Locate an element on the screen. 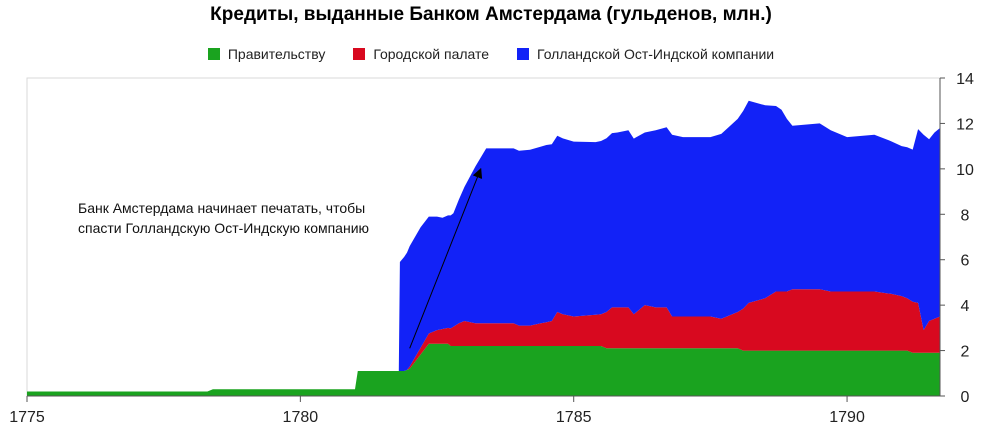  y-tick-label: 8 is located at coordinates (965, 215).